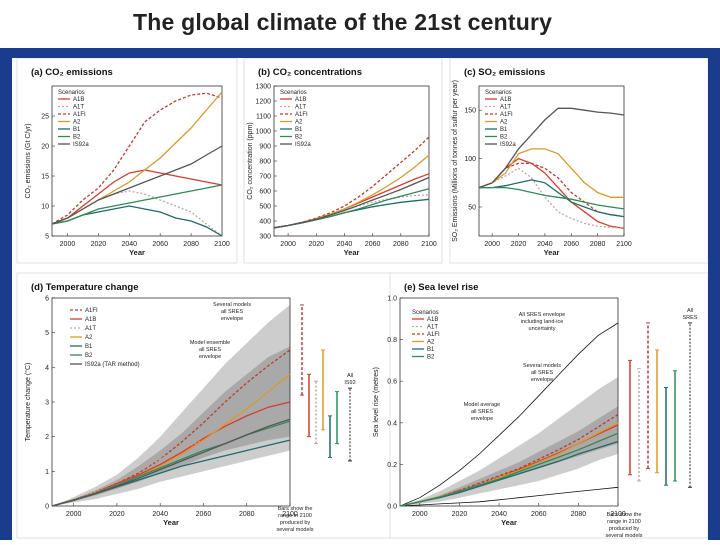 The image size is (720, 545). I want to click on sea-level-rise-ytick-label: 0.6, so click(392, 382).